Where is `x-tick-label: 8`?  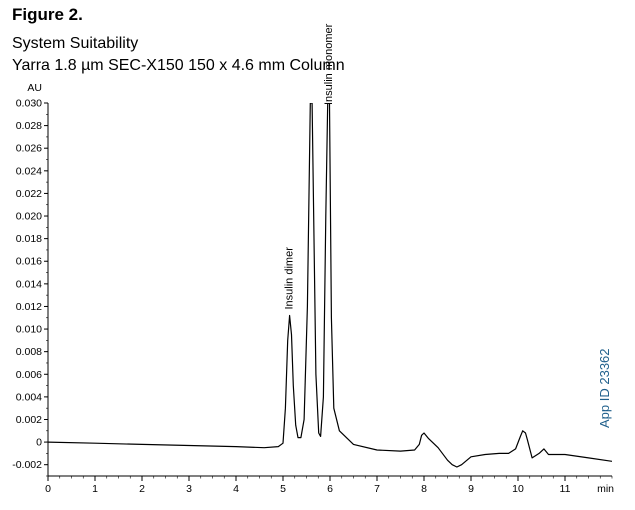 x-tick-label: 8 is located at coordinates (424, 489).